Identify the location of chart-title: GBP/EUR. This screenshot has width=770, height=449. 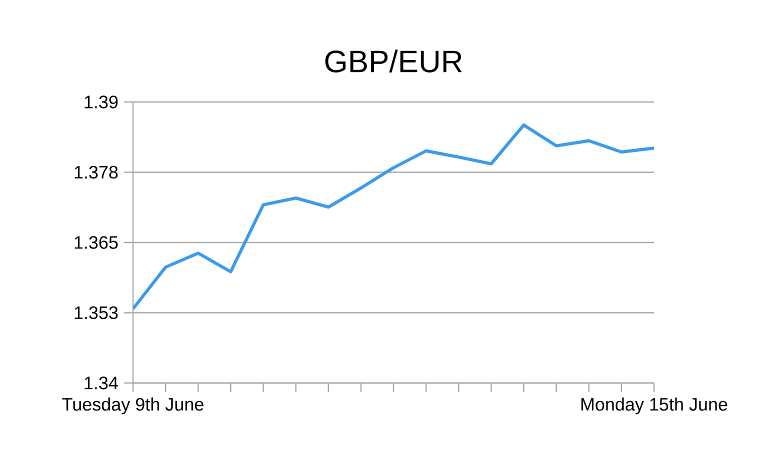
(393, 61).